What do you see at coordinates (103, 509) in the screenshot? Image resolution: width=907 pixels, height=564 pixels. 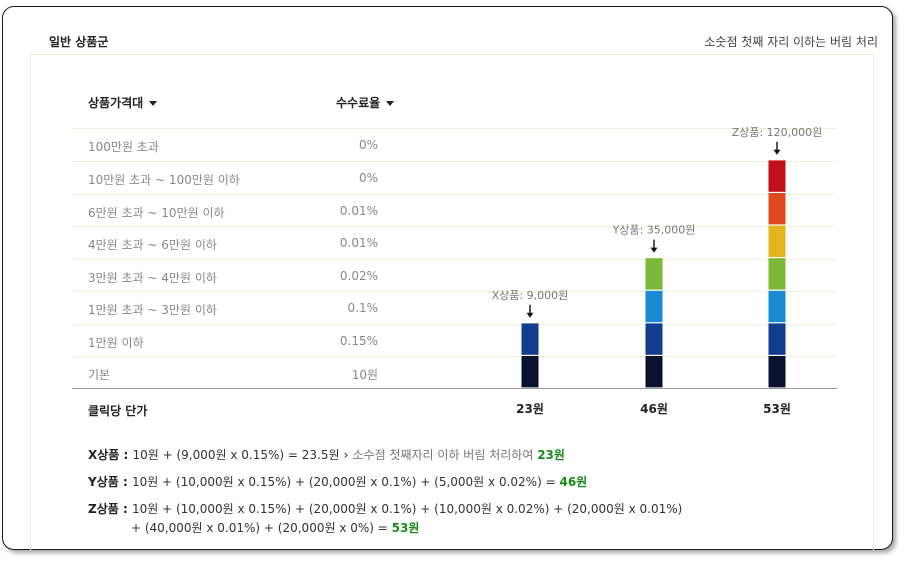 I see `formula-product-name: Z상품` at bounding box center [103, 509].